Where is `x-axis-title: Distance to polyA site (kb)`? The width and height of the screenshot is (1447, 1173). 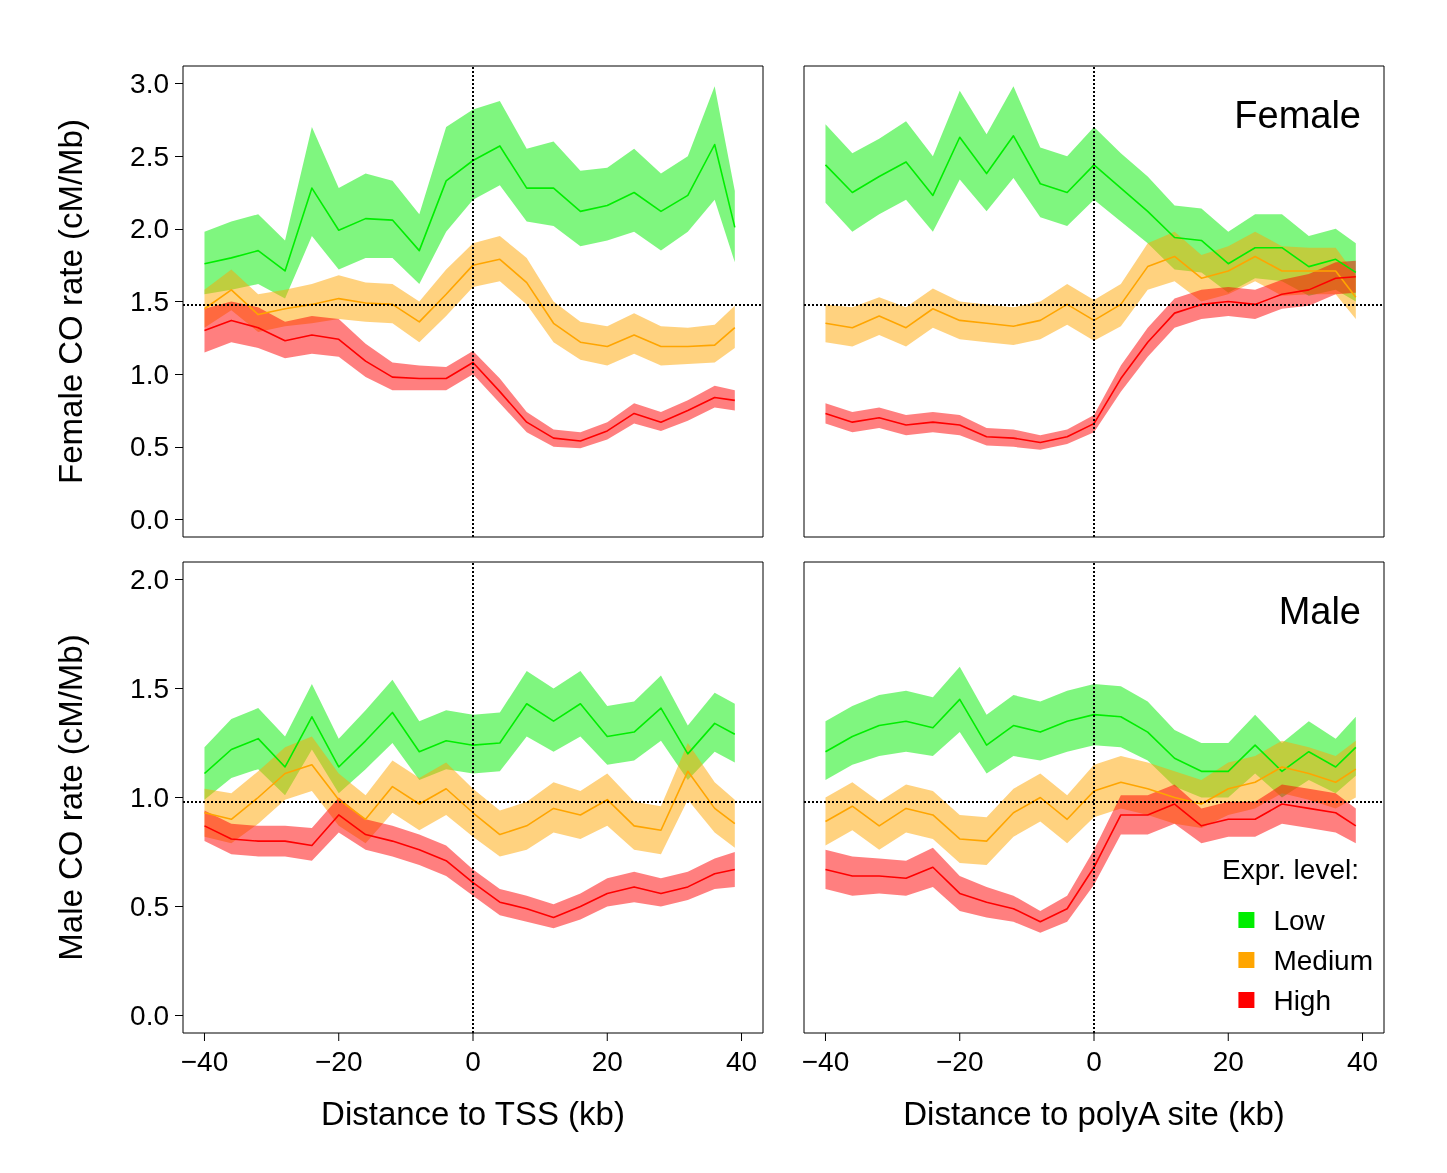
x-axis-title: Distance to polyA site (kb) is located at coordinates (1094, 1113).